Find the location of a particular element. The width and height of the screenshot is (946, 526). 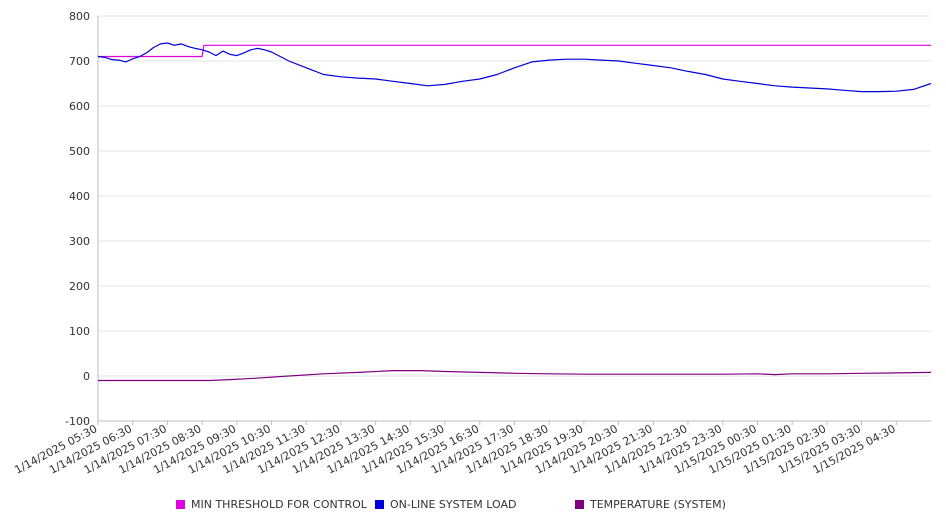

legend-swatch-system-load is located at coordinates (379, 504).